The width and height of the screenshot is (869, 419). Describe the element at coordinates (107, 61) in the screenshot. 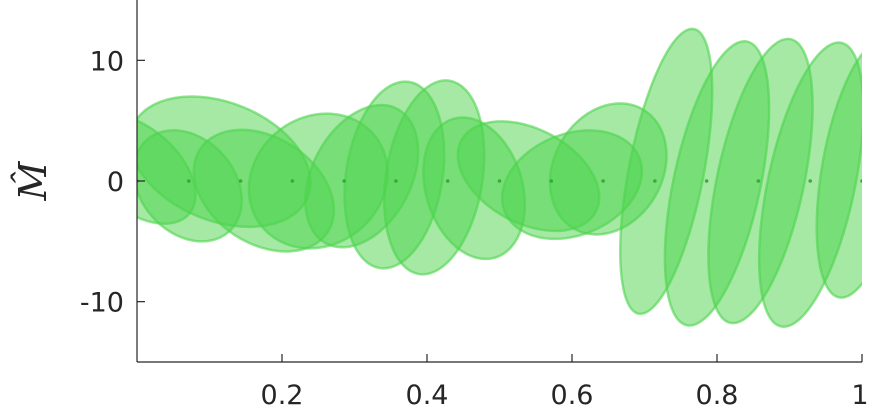

I see `y-tick-label-2: 10` at that location.